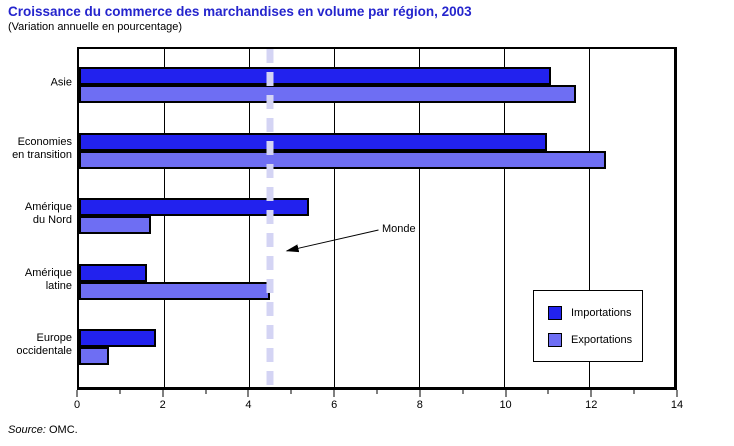  What do you see at coordinates (95, 27) in the screenshot?
I see `chart-subtitle: (Variation annuelle en pourcentage)` at bounding box center [95, 27].